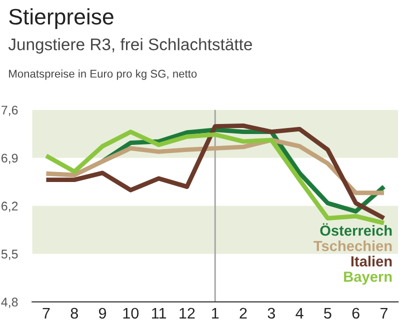 This screenshot has width=407, height=331. Describe the element at coordinates (130, 46) in the screenshot. I see `chart-subtitle: Jungstiere R3, frei Schlachtstätte` at that location.